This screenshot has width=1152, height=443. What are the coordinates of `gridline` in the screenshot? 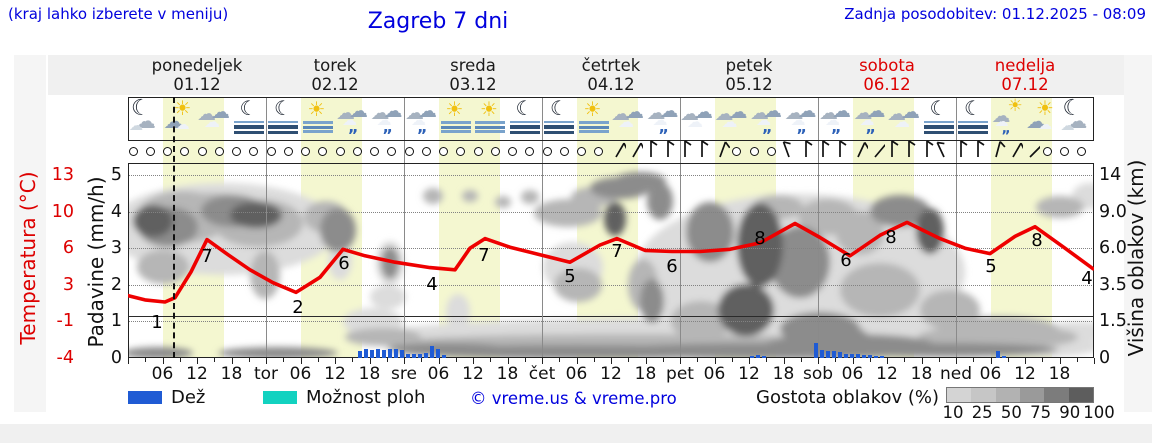 It's located at (611, 212).